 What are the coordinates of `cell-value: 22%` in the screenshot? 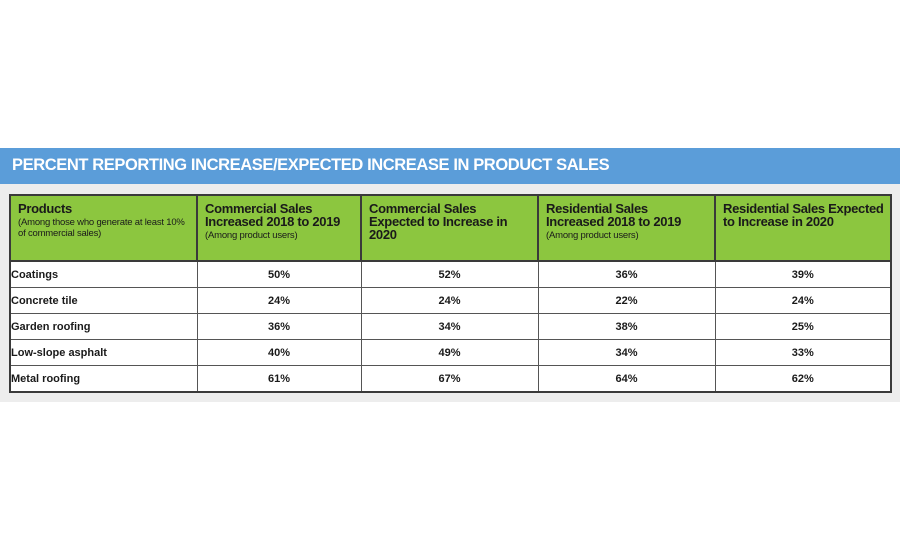 It's located at (626, 300).